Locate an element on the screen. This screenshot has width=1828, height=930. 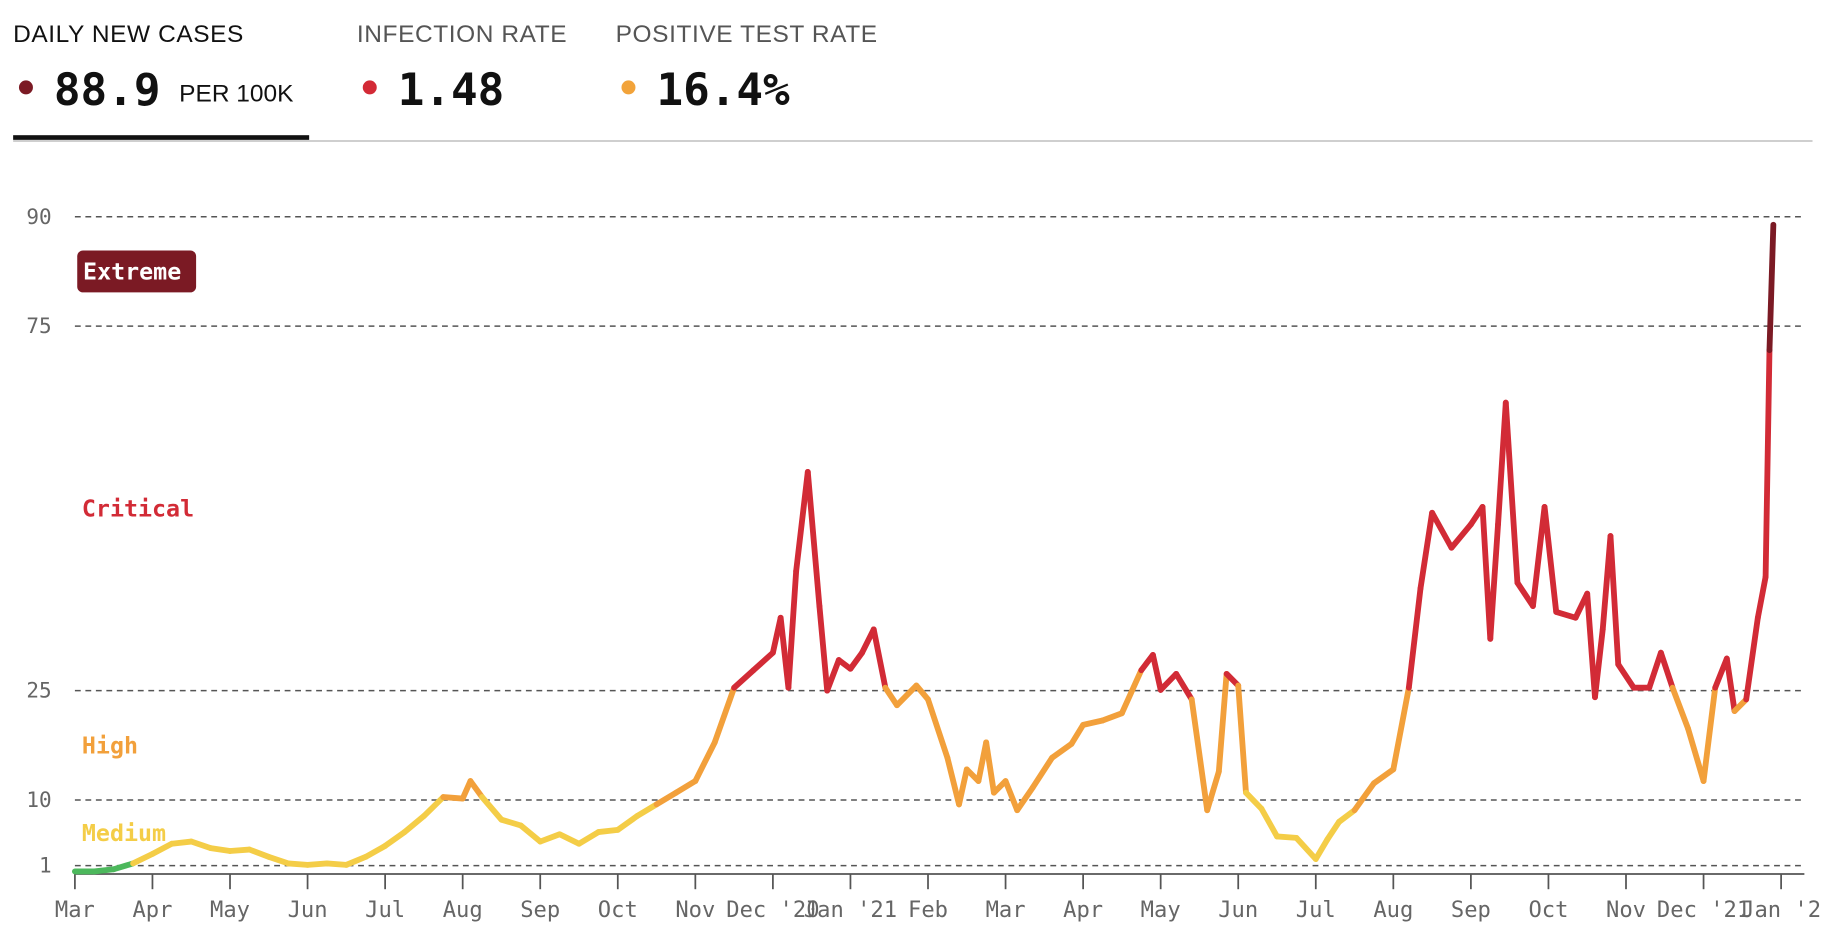
zone-label: Critical is located at coordinates (138, 509).